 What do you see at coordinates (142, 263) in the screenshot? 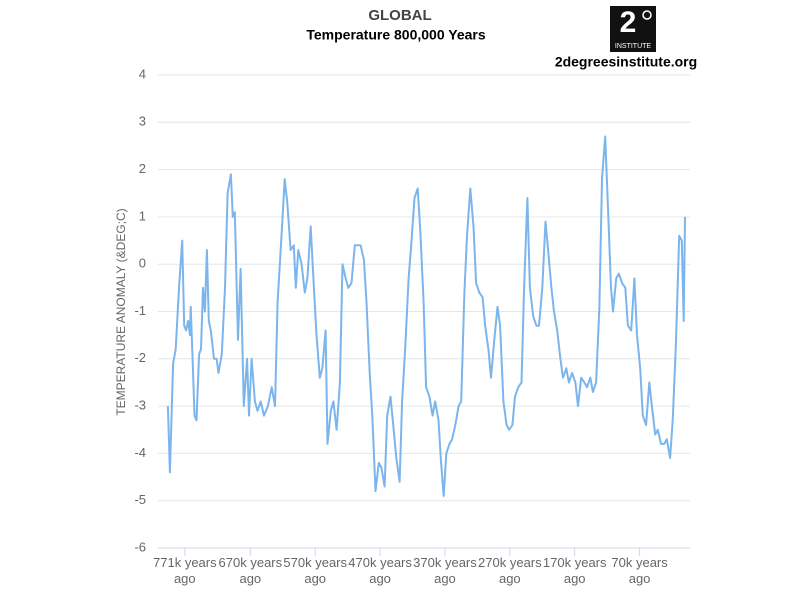
I see `y-tick-label: 0` at bounding box center [142, 263].